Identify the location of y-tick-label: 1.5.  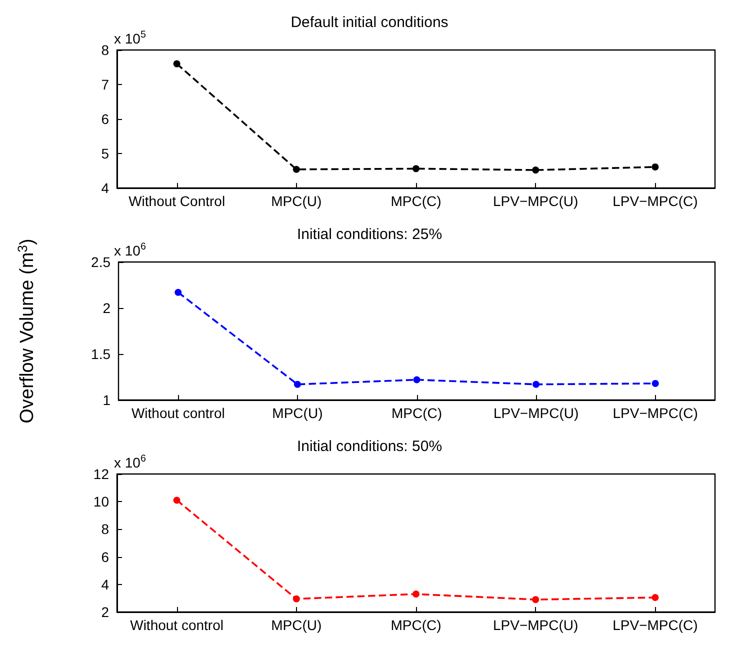
(101, 354).